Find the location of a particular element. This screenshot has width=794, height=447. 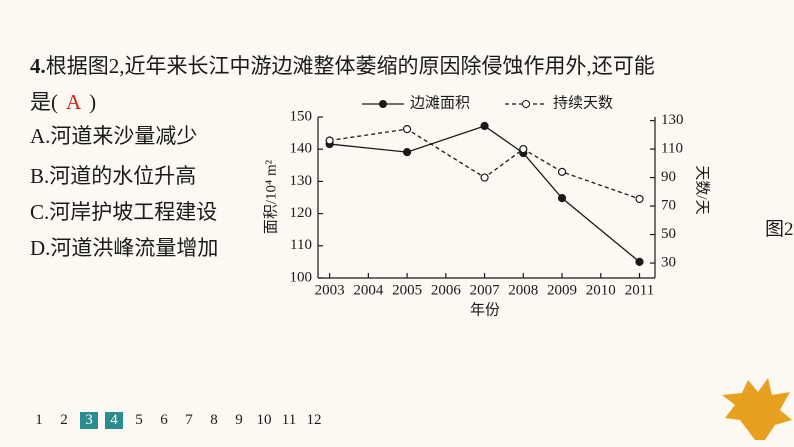

page-link: 6 is located at coordinates (164, 420).